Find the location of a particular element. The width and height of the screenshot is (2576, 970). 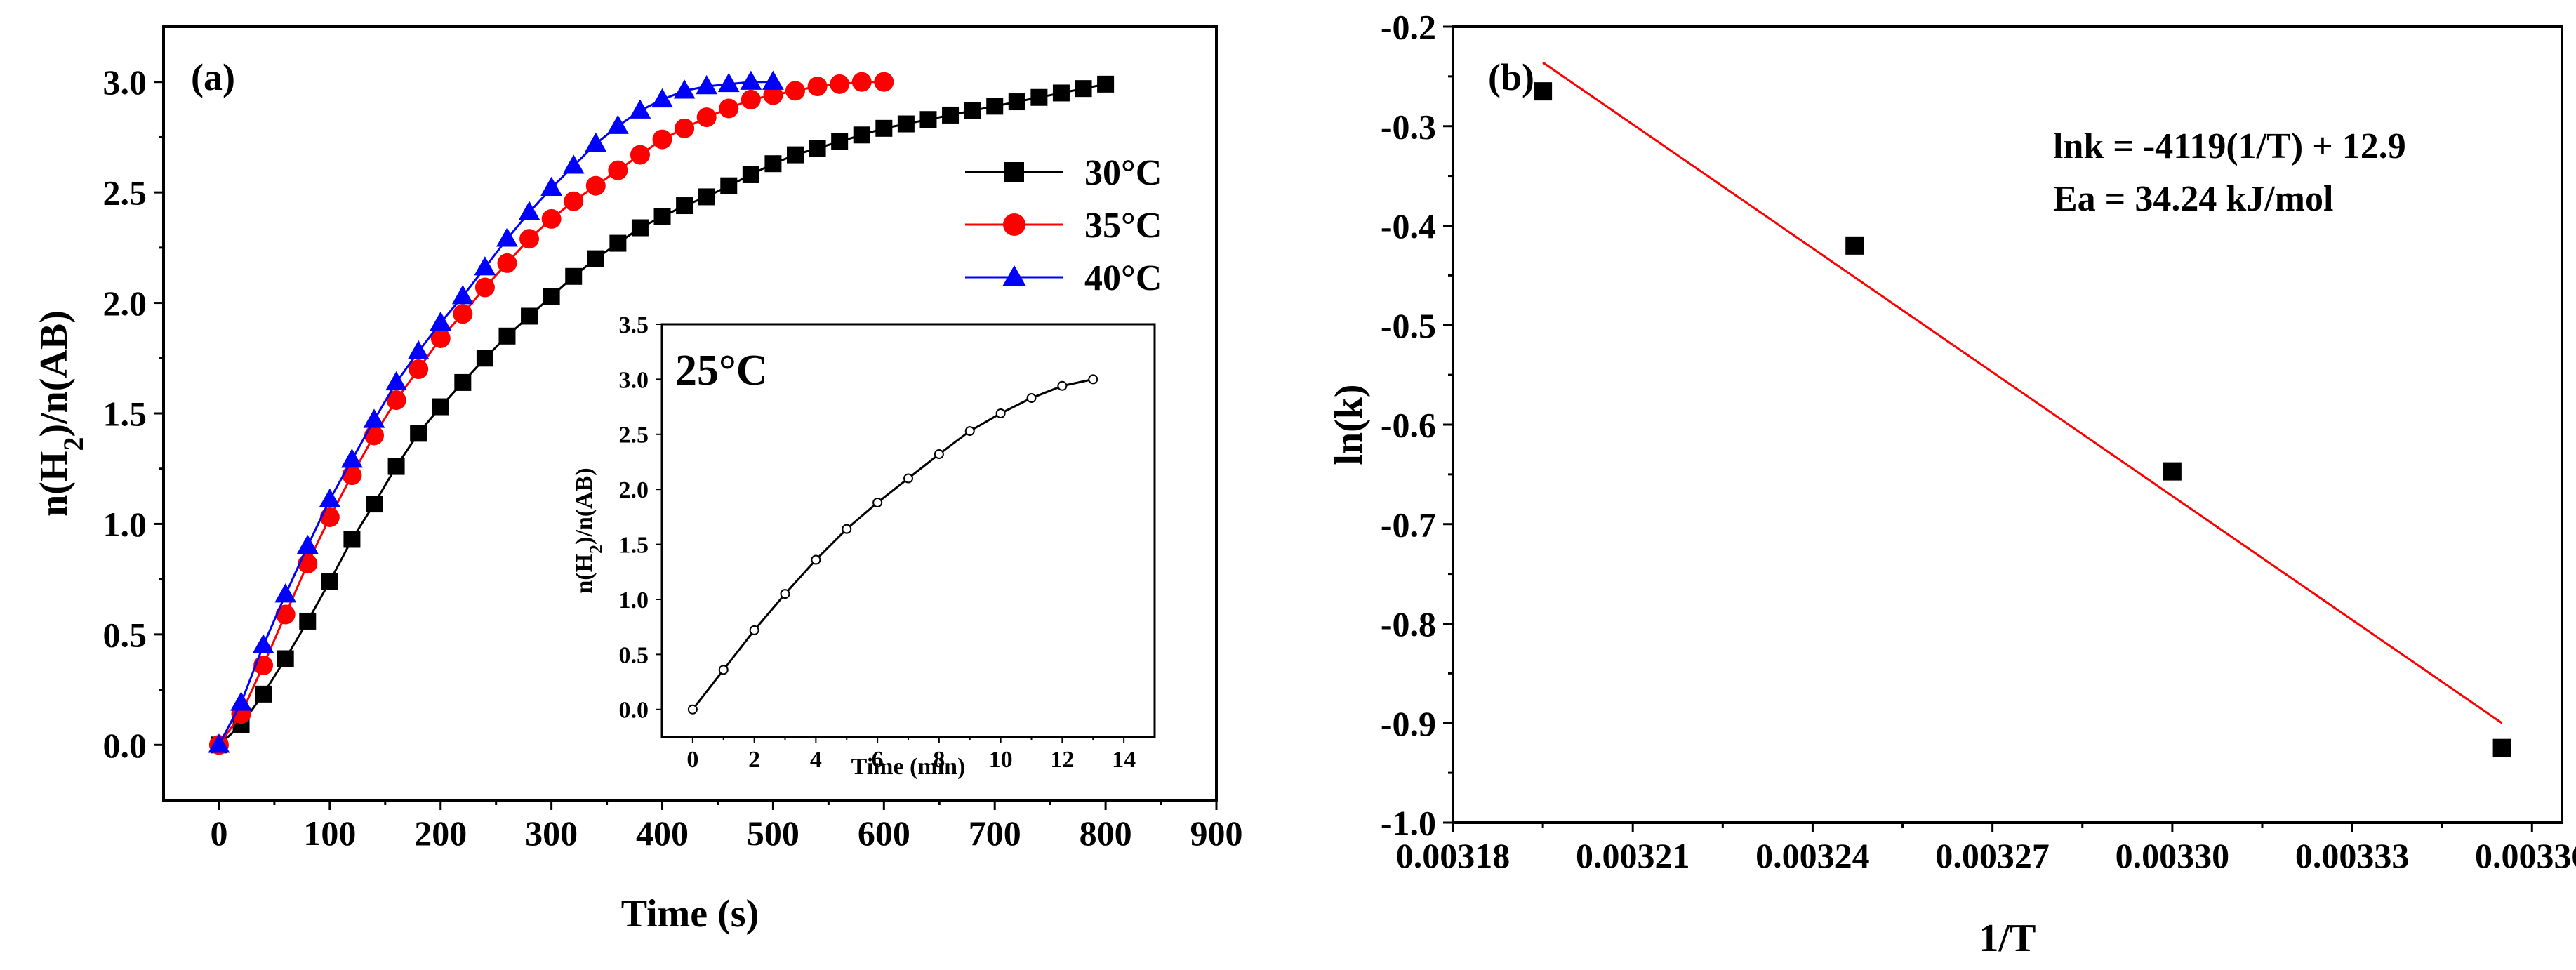

svg-text: 30°C is located at coordinates (1123, 173).